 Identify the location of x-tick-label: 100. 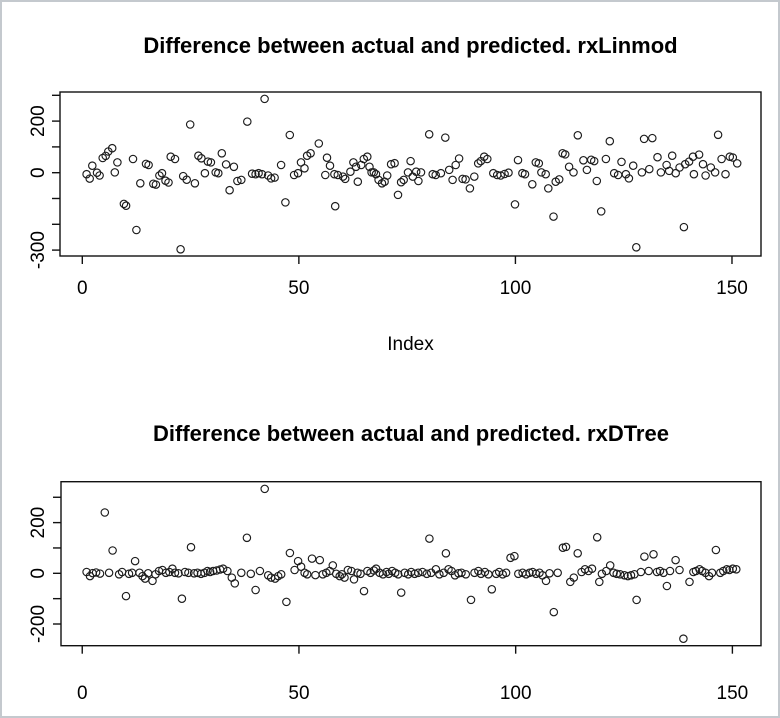
(516, 288).